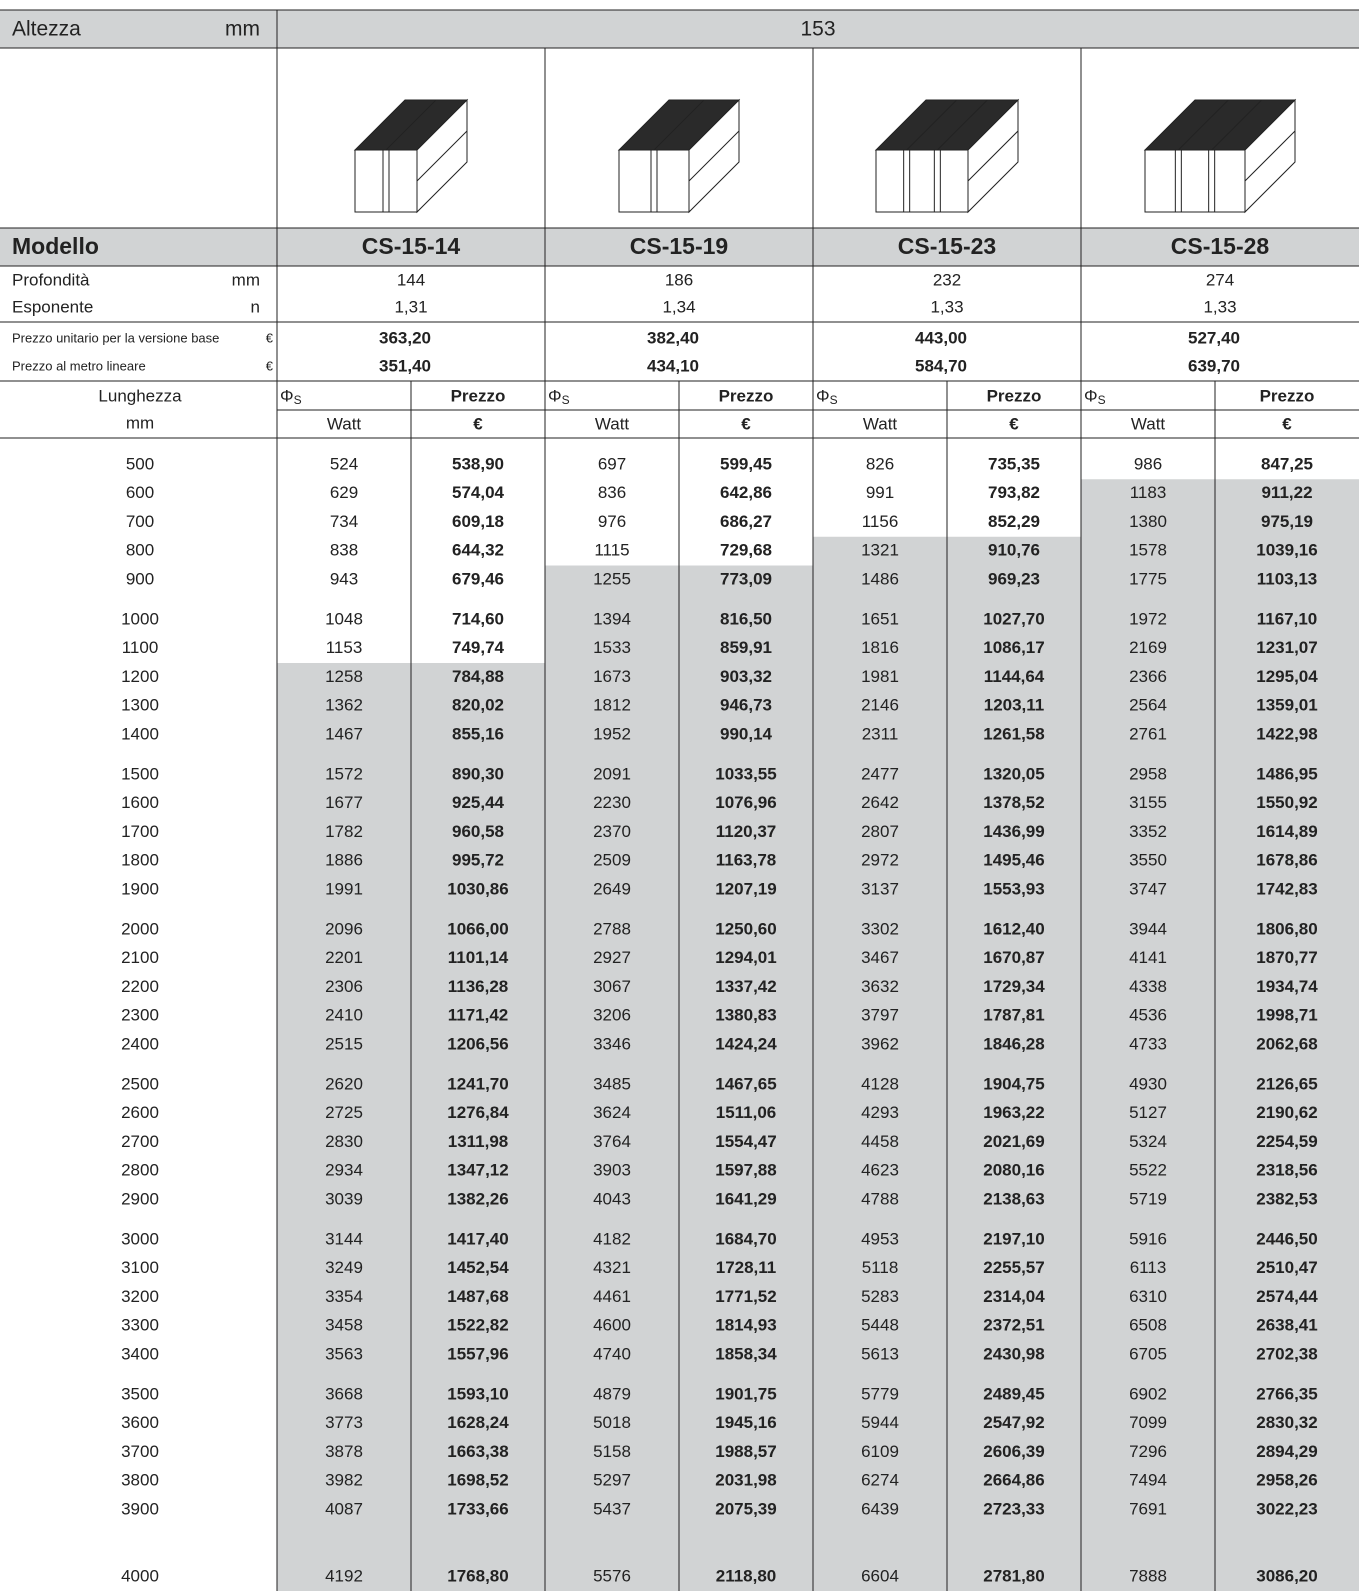 This screenshot has height=1591, width=1359. Describe the element at coordinates (478, 1015) in the screenshot. I see `prezzo: 1171,42` at that location.